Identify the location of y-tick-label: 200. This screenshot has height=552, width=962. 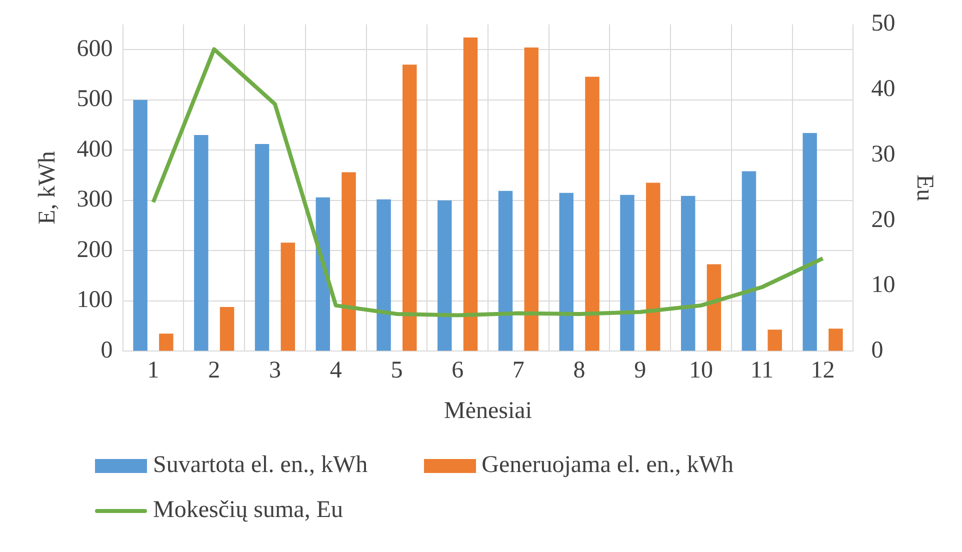
(94, 249).